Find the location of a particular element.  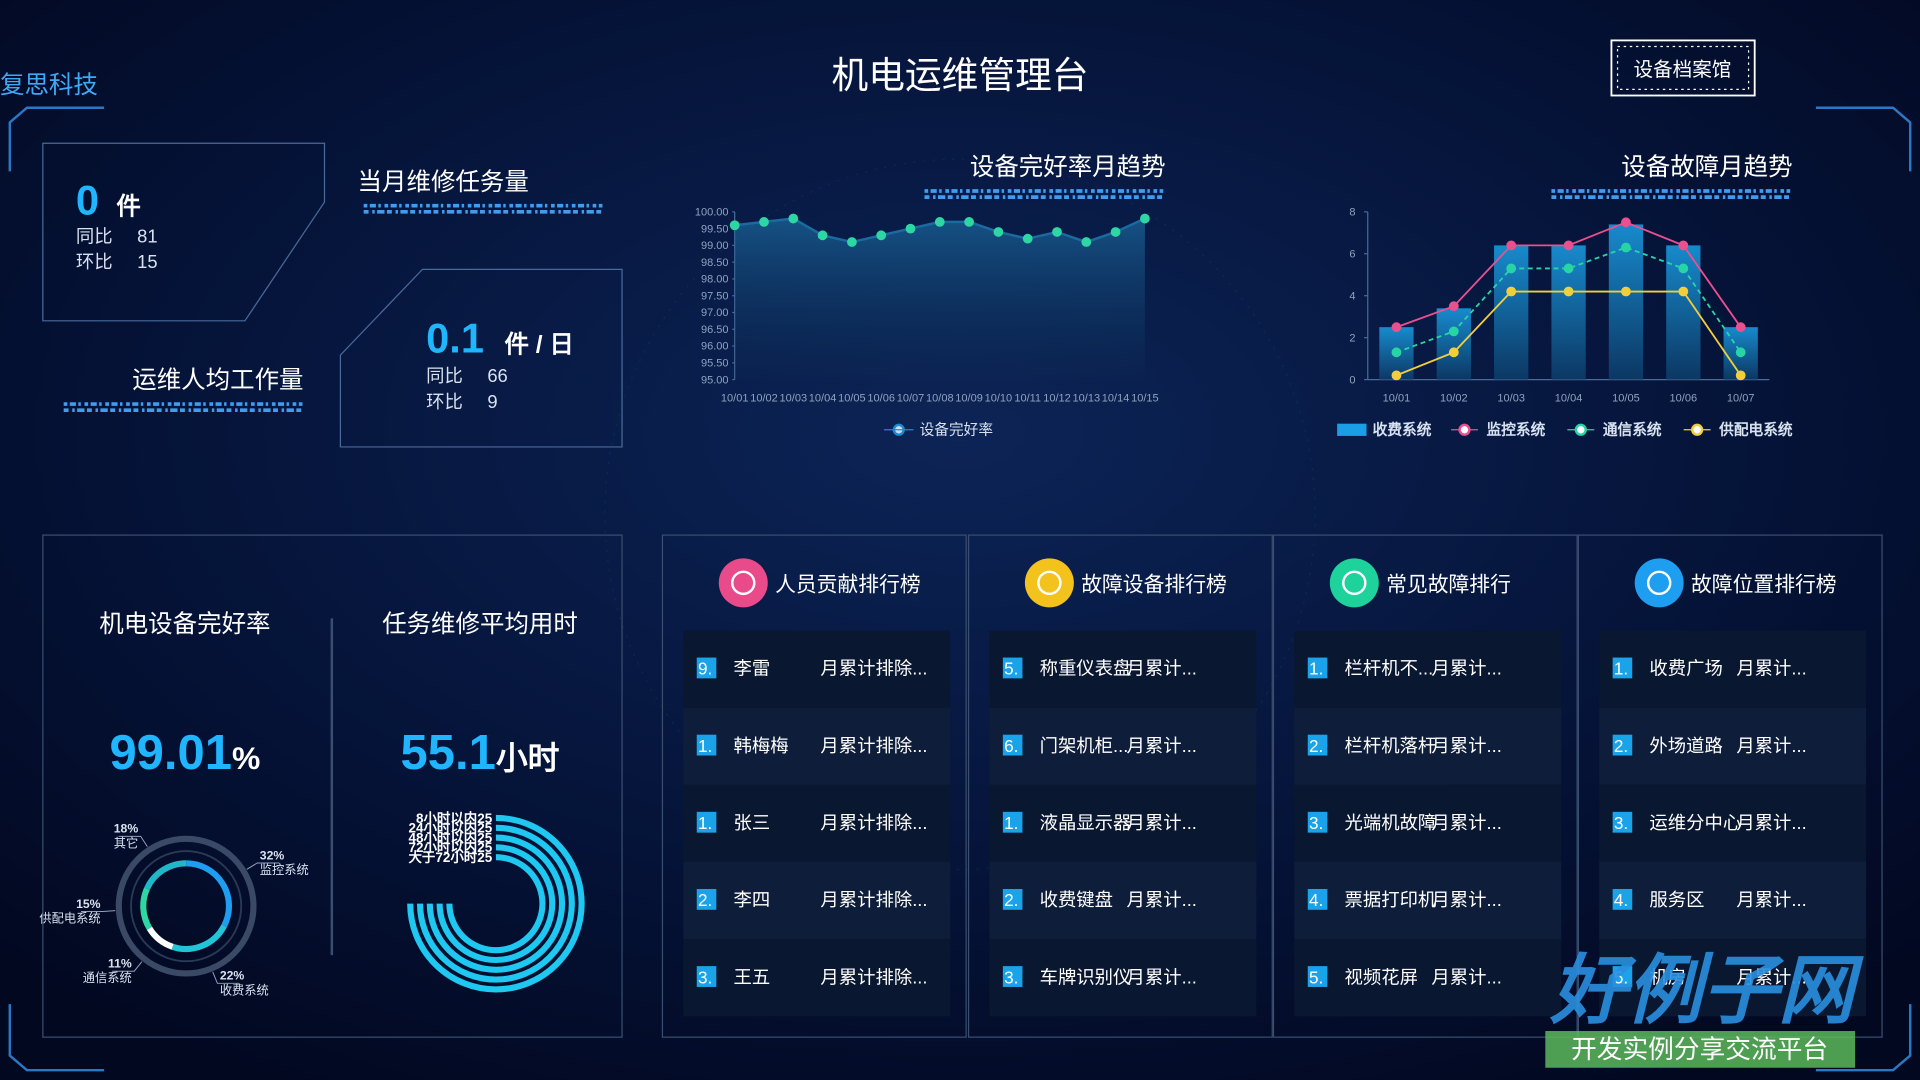

rank-name: 韩梅梅 is located at coordinates (760, 745).